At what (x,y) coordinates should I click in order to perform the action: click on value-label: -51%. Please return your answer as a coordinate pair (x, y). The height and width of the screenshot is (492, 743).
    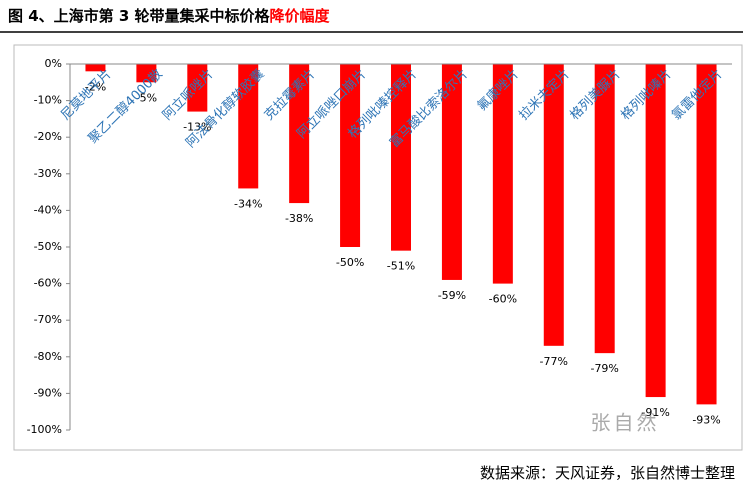
    Looking at the image, I should click on (401, 266).